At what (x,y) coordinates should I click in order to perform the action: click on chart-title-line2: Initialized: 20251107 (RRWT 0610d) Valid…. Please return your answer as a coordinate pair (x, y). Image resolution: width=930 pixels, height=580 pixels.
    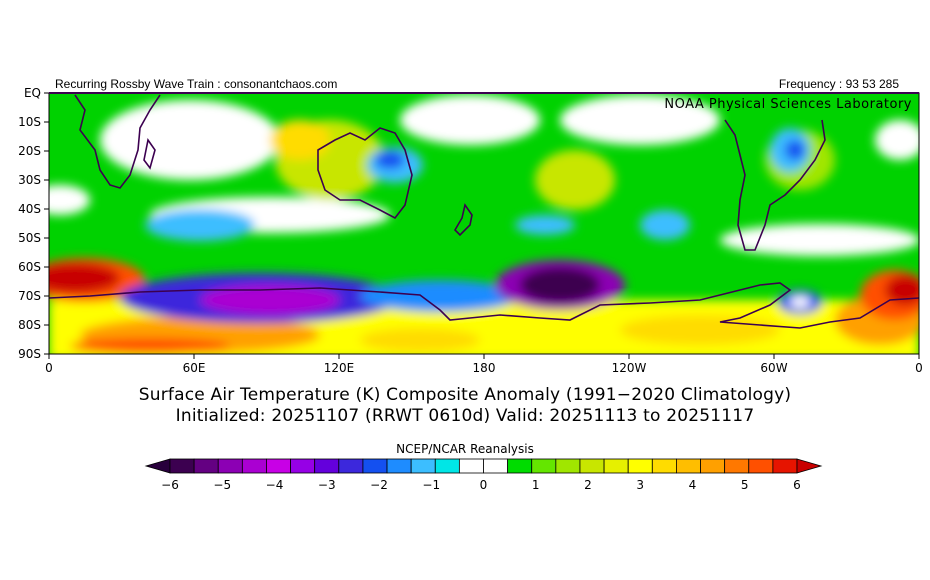
    Looking at the image, I should click on (465, 416).